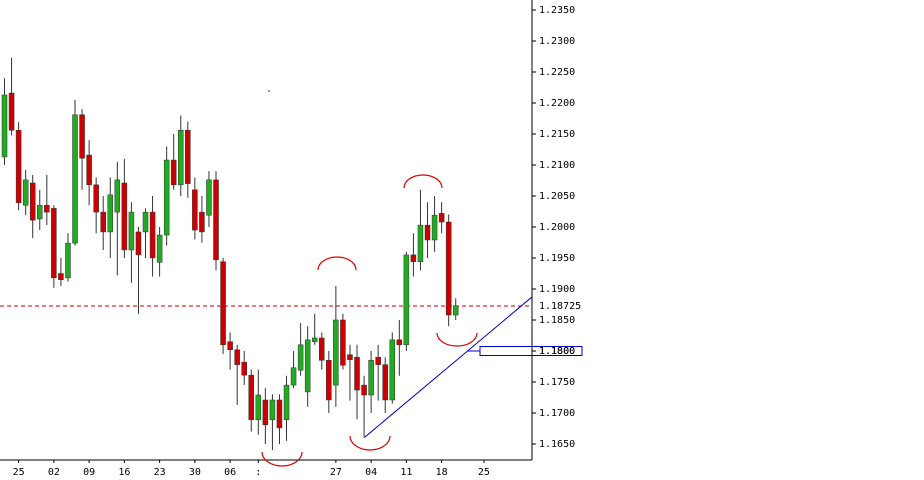 The width and height of the screenshot is (924, 480). What do you see at coordinates (557, 10) in the screenshot?
I see `y-tick-label: 1.2350` at bounding box center [557, 10].